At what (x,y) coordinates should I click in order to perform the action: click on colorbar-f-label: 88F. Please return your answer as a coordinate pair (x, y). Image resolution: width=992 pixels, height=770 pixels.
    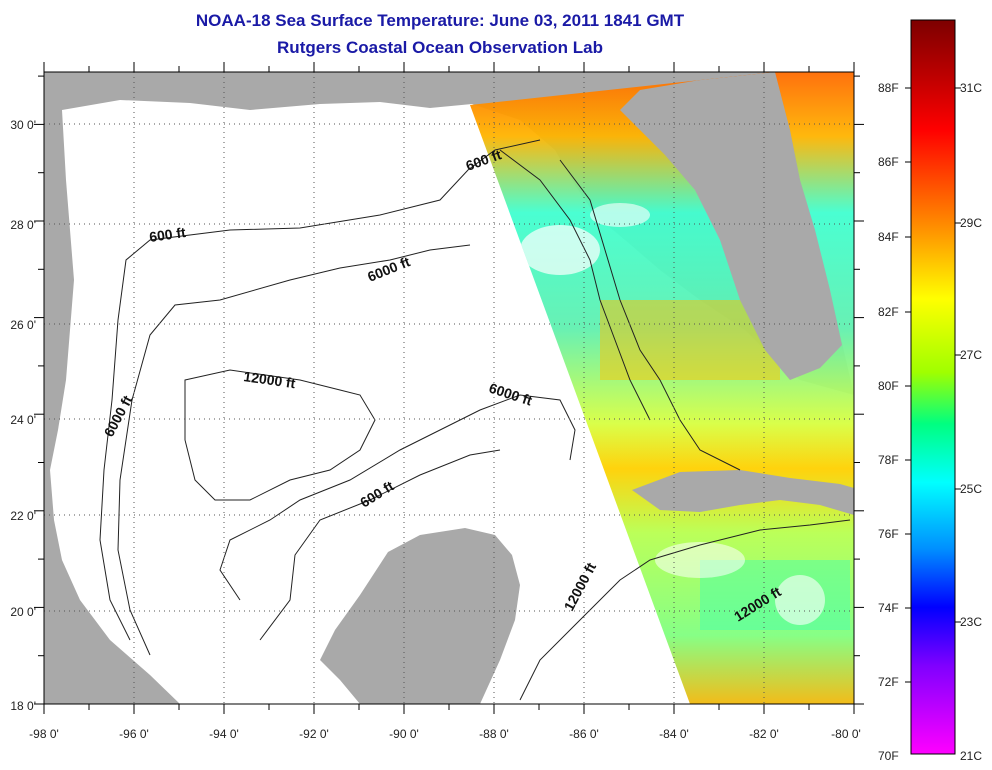
    Looking at the image, I should click on (888, 88).